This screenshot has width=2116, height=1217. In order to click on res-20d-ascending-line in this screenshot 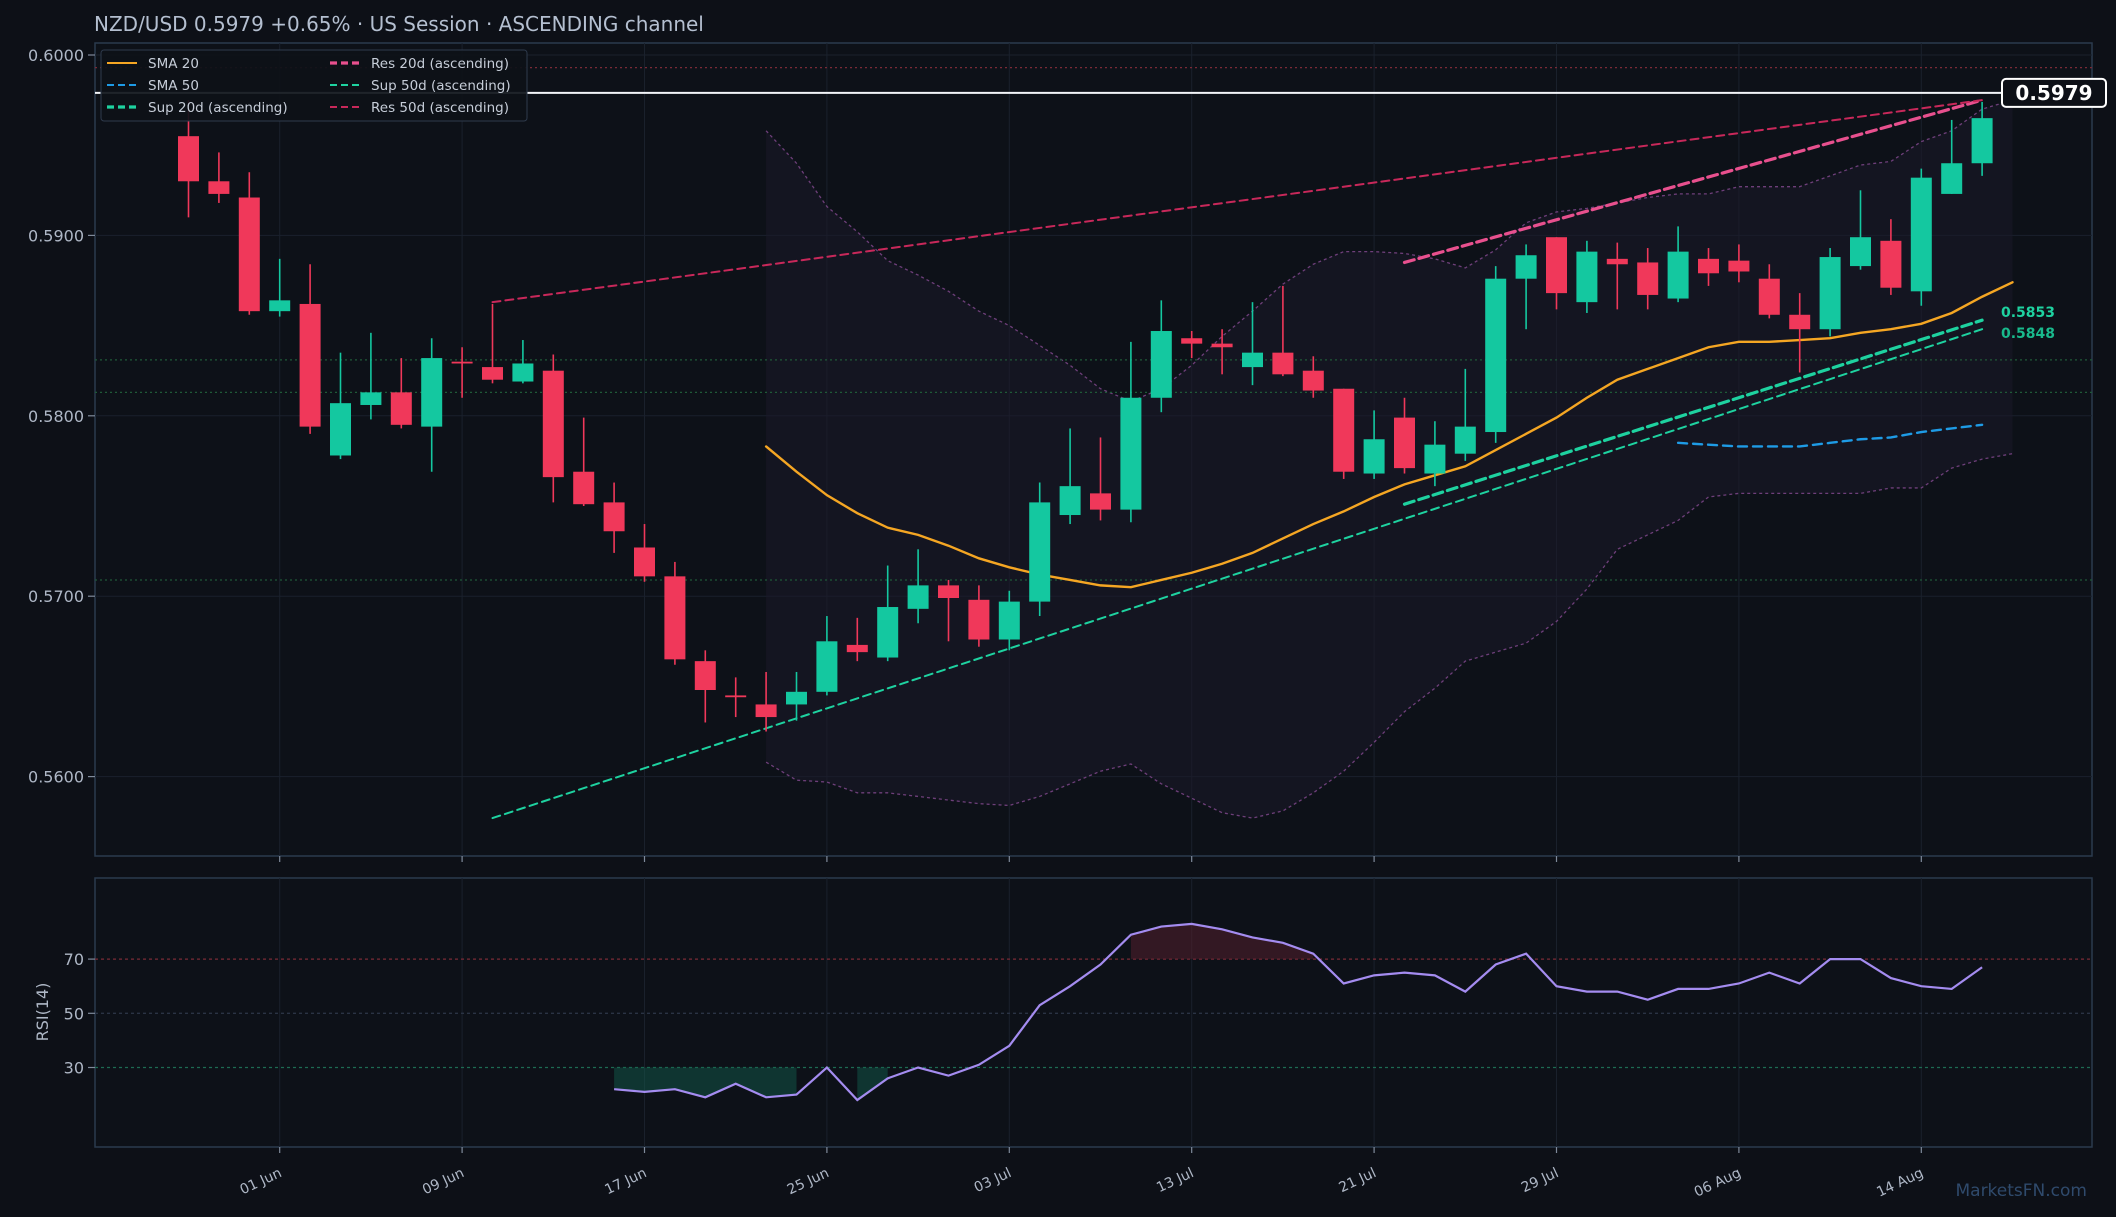, I will do `click(1693, 181)`.